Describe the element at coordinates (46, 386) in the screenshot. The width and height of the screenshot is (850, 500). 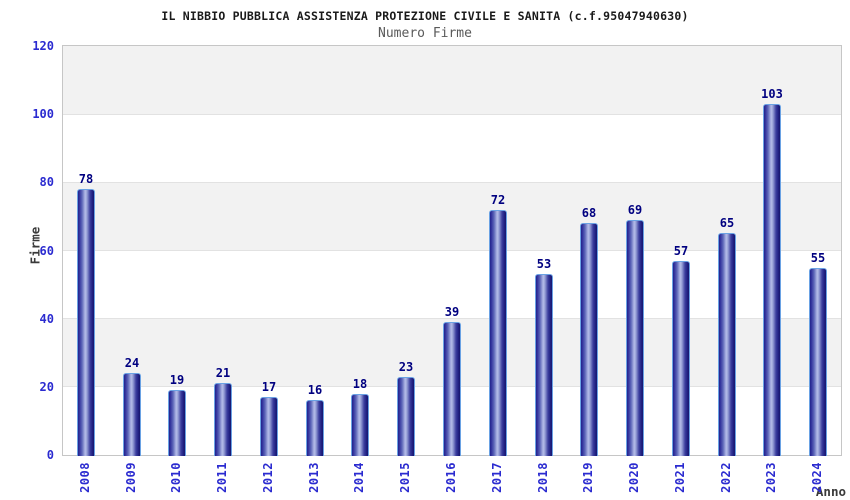
I see `y-tick-label: 20` at that location.